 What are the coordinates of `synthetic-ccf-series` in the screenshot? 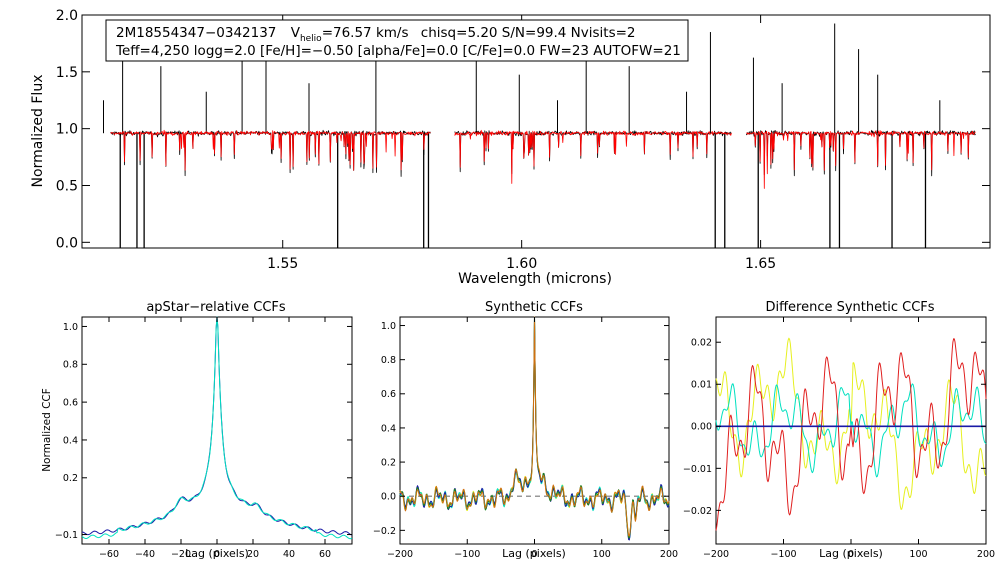 It's located at (534, 426).